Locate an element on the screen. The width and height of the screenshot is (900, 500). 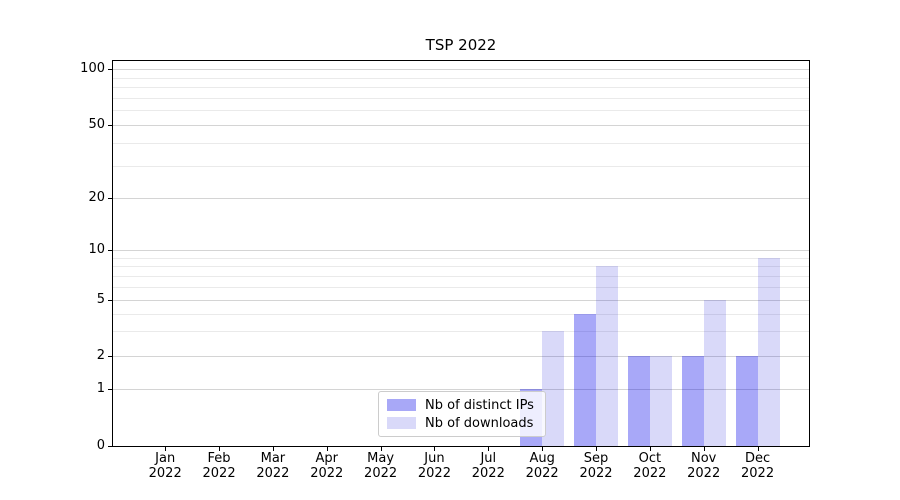
legend-label-downloads: Nb of downloads is located at coordinates (479, 423).